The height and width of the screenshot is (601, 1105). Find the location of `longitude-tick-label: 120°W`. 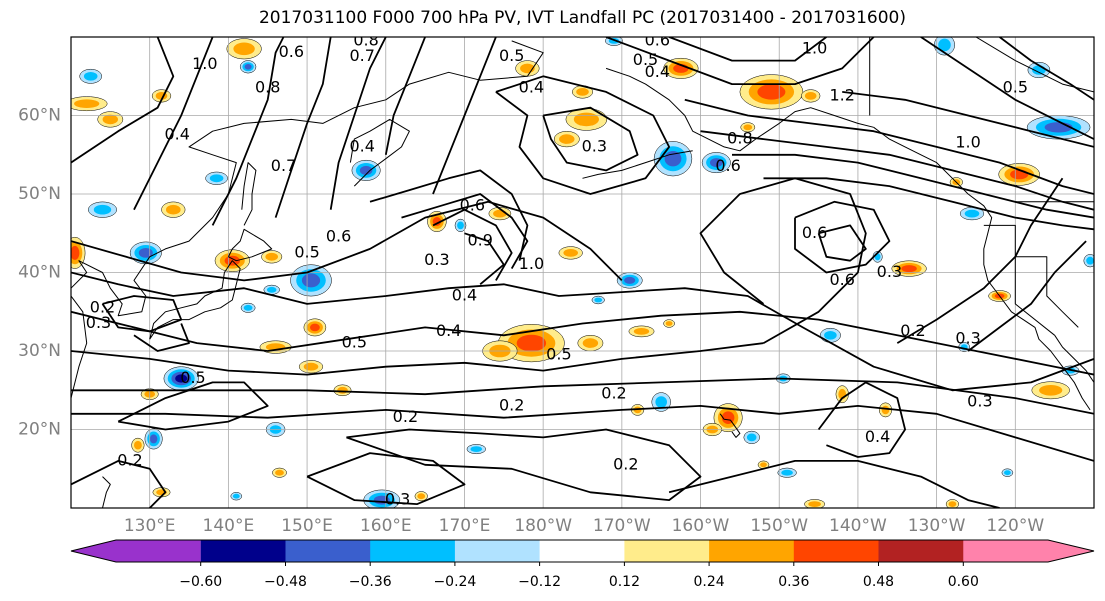

longitude-tick-label: 120°W is located at coordinates (1015, 526).